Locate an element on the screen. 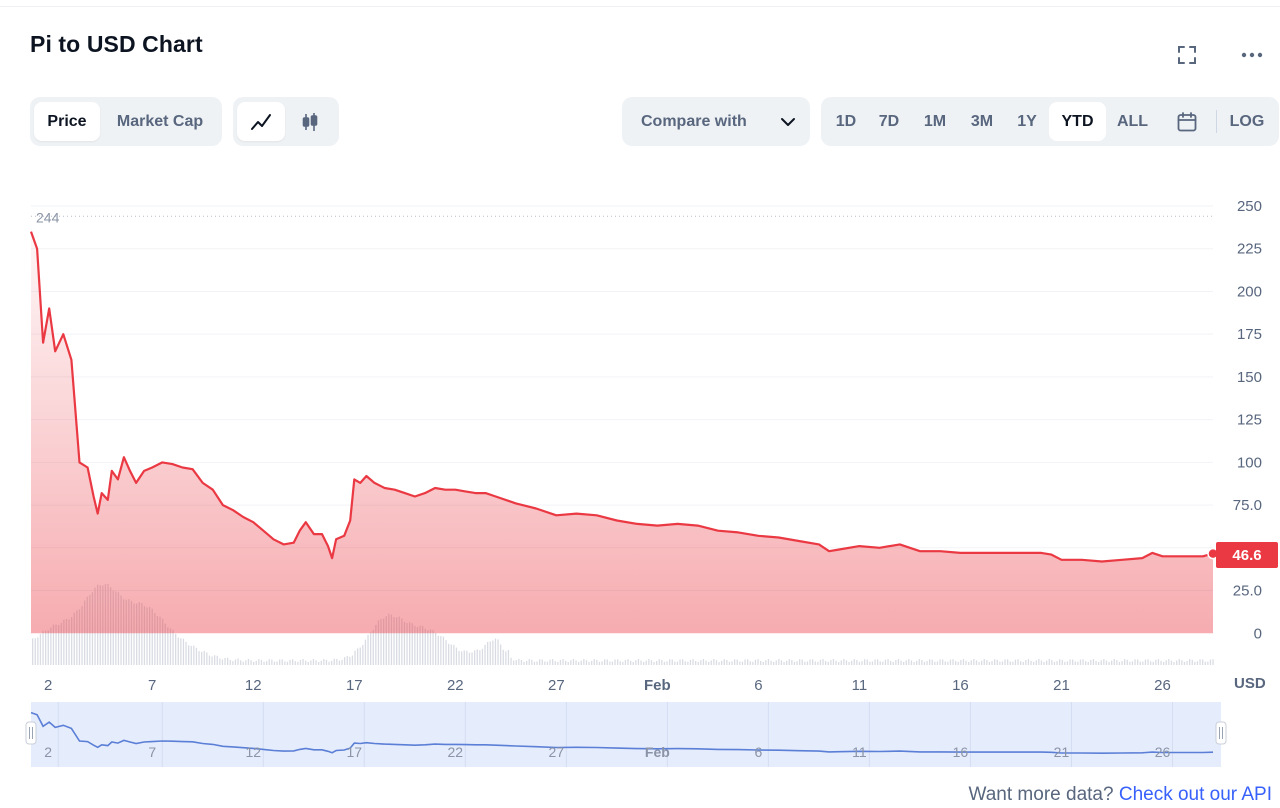 The width and height of the screenshot is (1280, 808). range-1y: 1Y is located at coordinates (1027, 121).